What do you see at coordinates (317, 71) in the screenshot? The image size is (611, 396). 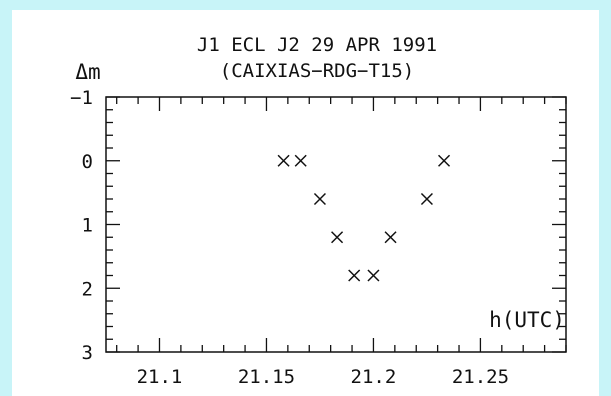 I see `chart-subtitle: (CAIXIAS−RDG−T15)` at bounding box center [317, 71].